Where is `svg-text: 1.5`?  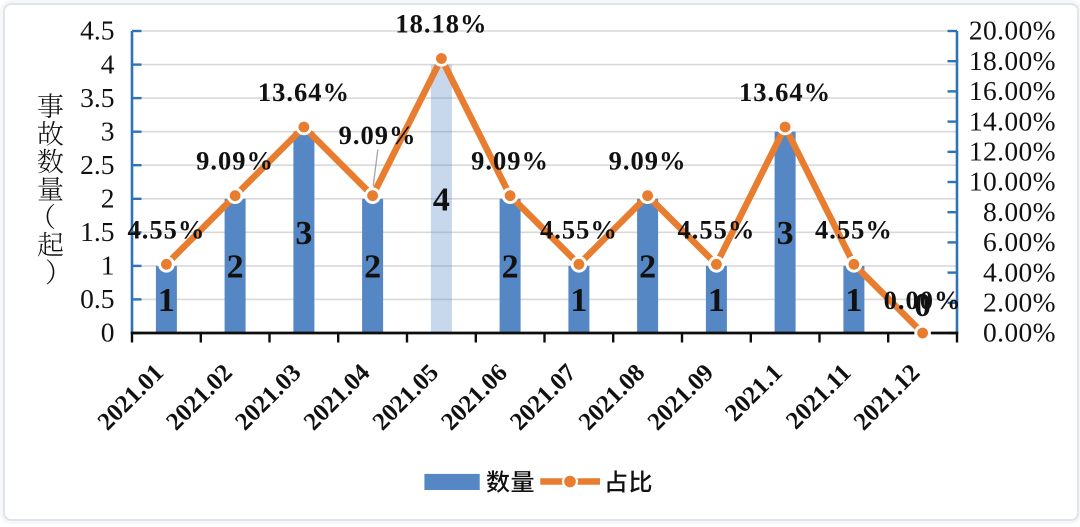 svg-text: 1.5 is located at coordinates (97, 231).